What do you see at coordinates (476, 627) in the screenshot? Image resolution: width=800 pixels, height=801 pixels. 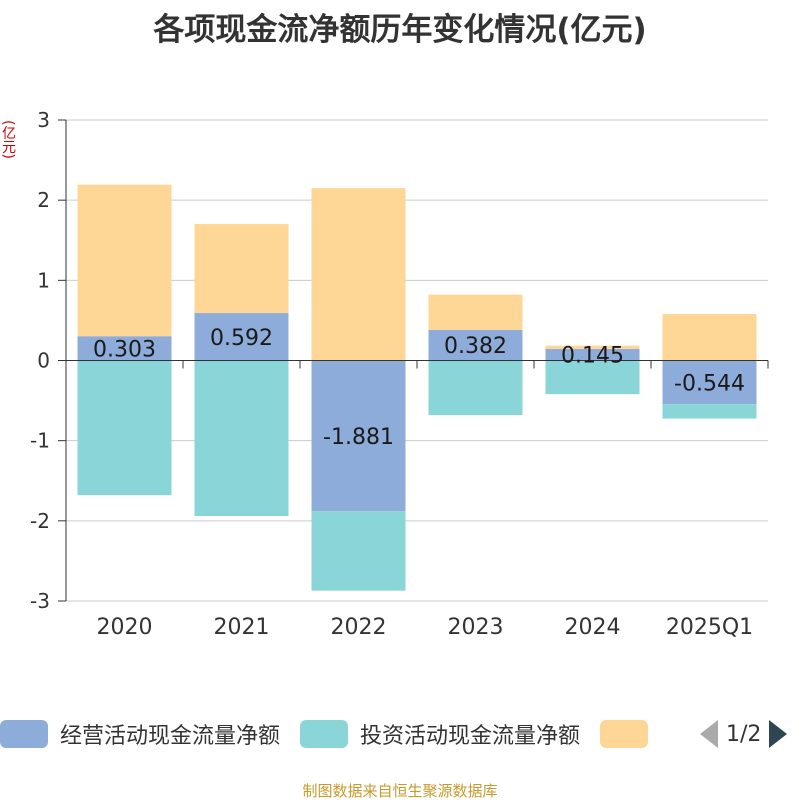 I see `x-tick-label: 2023` at bounding box center [476, 627].